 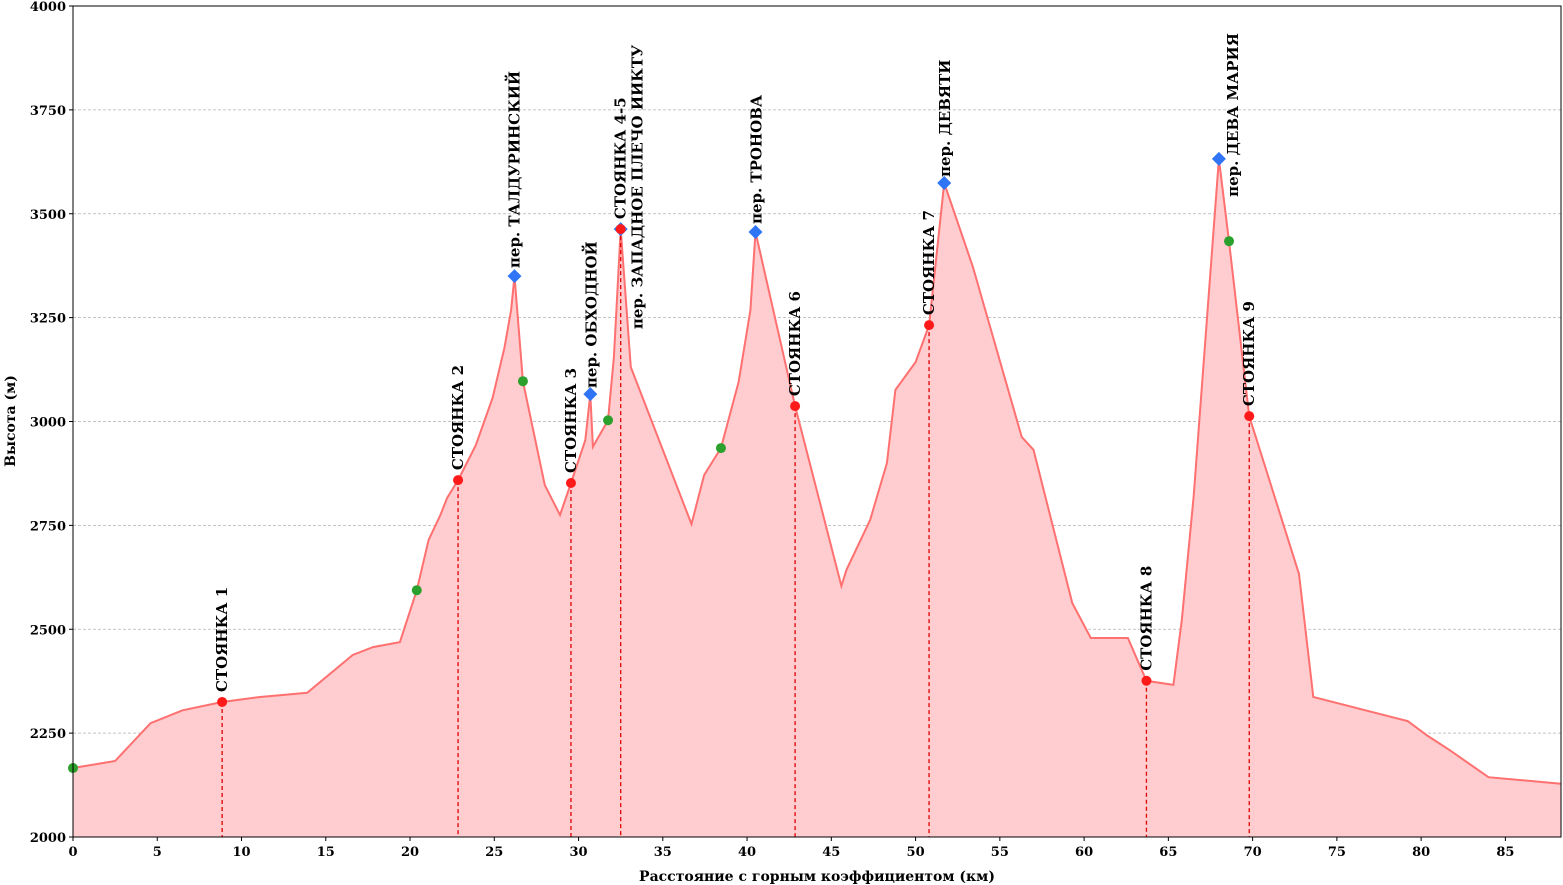 What do you see at coordinates (72, 852) in the screenshot?
I see `x-tick-label: 0` at bounding box center [72, 852].